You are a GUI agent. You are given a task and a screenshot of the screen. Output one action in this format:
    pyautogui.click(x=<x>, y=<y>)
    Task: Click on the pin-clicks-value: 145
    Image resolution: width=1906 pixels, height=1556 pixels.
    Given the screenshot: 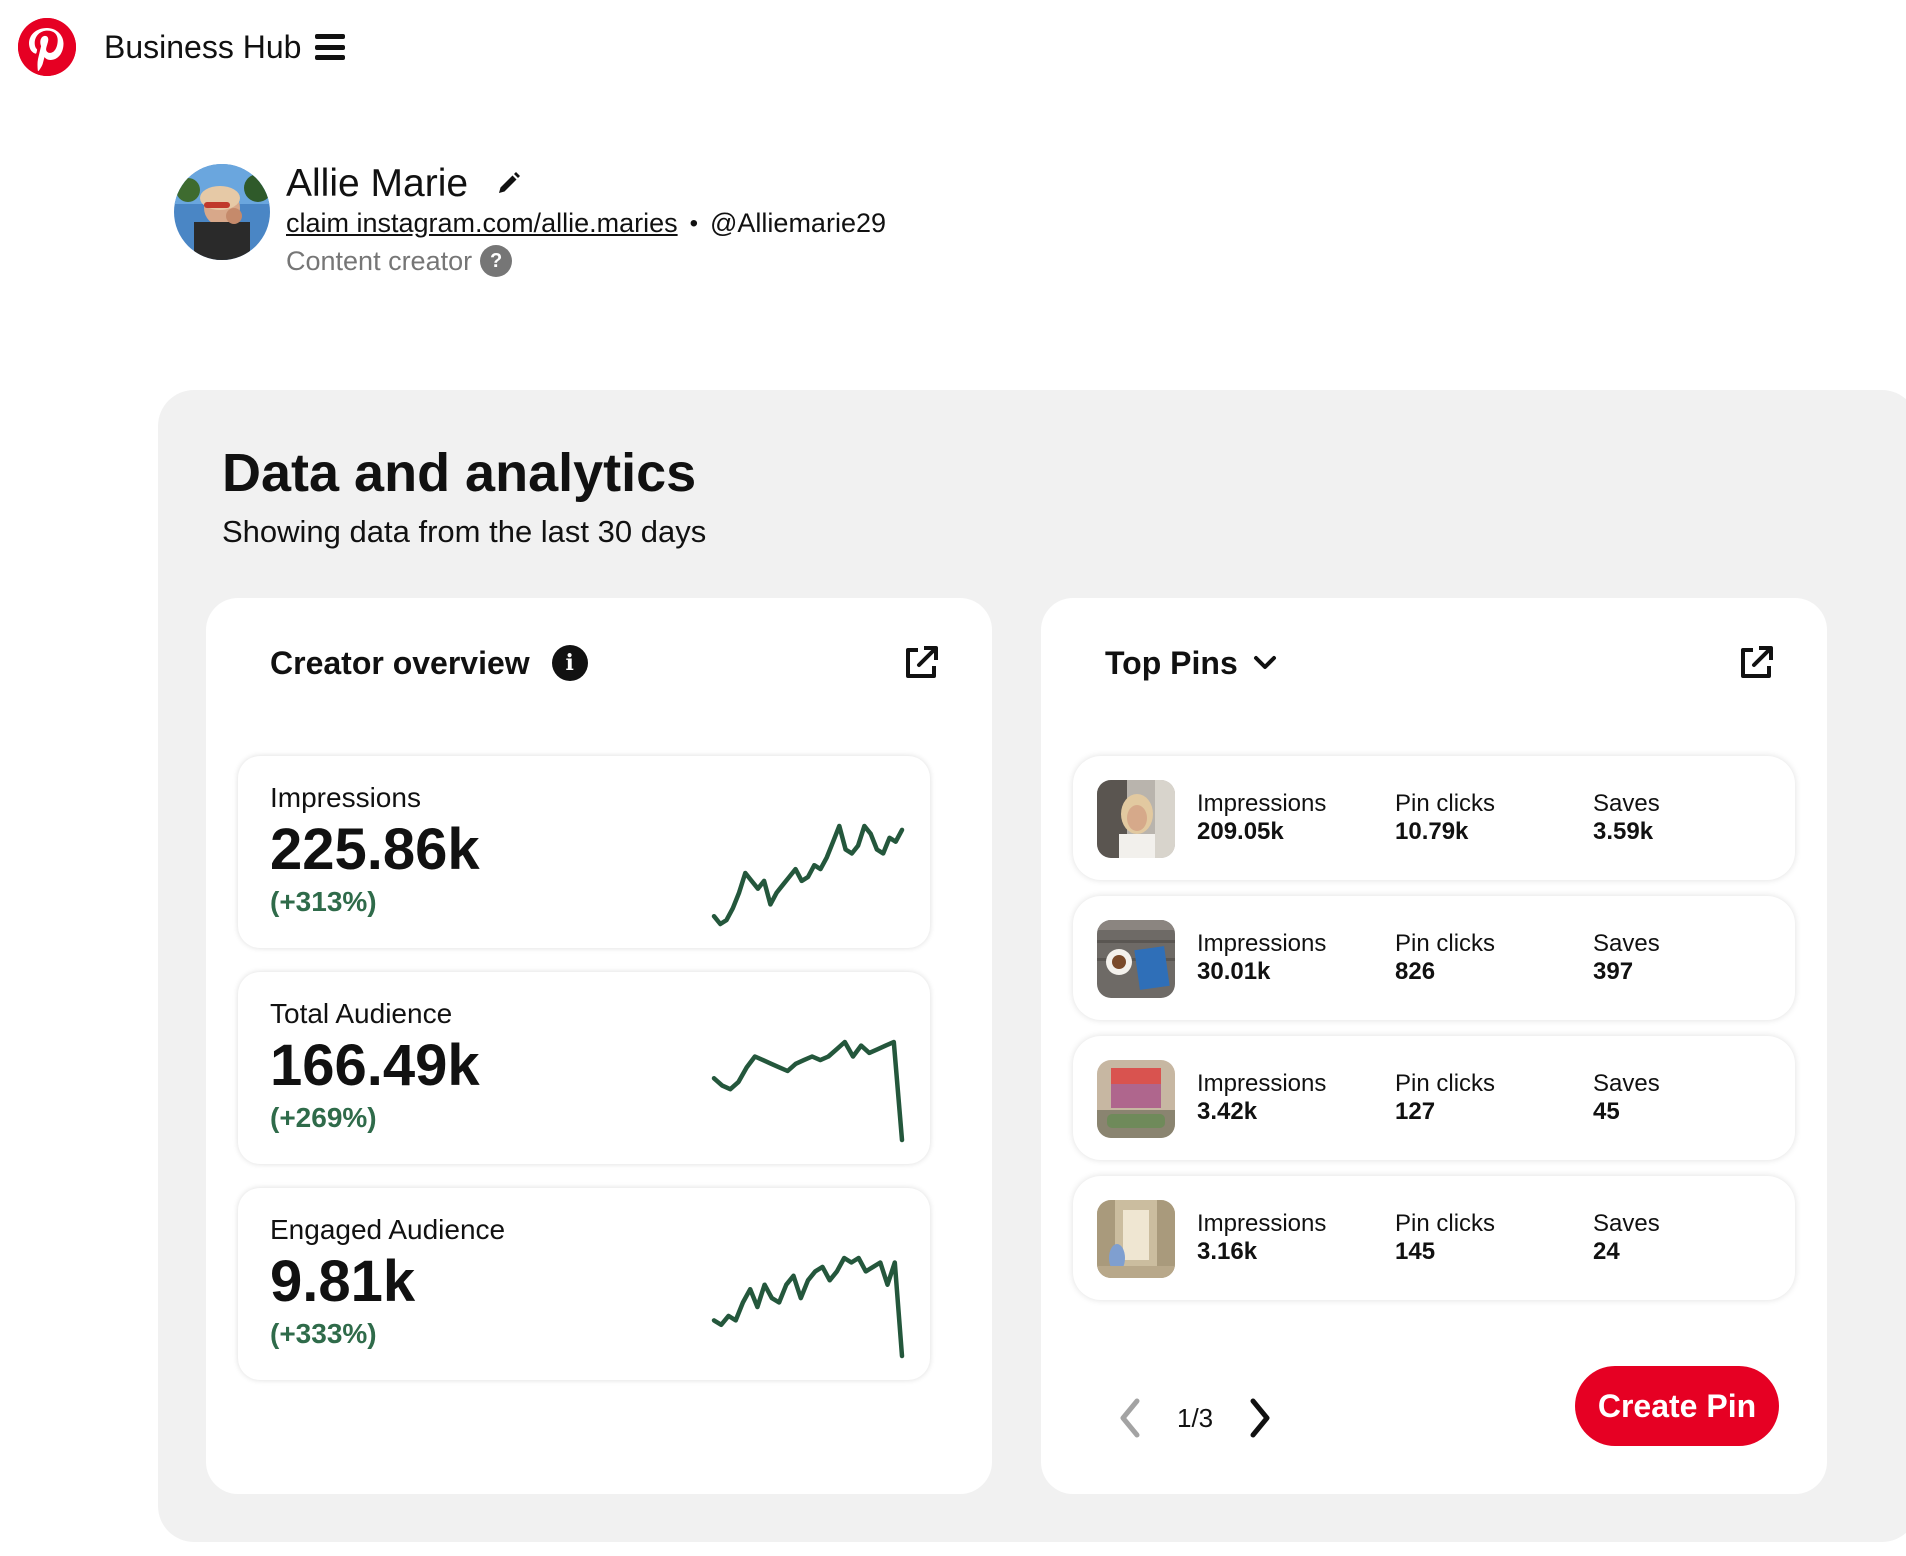 What is the action you would take?
    pyautogui.click(x=1415, y=1251)
    